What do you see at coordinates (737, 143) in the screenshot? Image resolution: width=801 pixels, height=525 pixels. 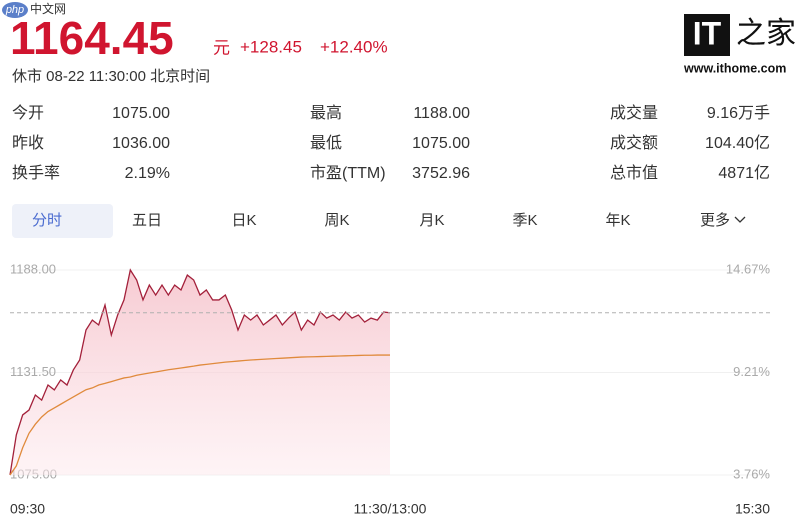 I see `stat-value: 104.40亿` at bounding box center [737, 143].